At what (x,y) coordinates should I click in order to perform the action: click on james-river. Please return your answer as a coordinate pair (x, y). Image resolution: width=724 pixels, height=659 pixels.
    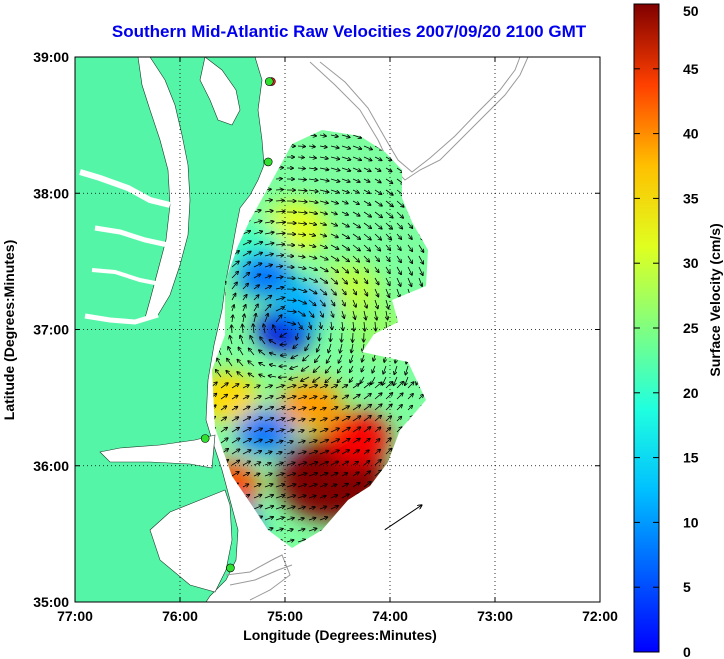
    Looking at the image, I should click on (121, 318).